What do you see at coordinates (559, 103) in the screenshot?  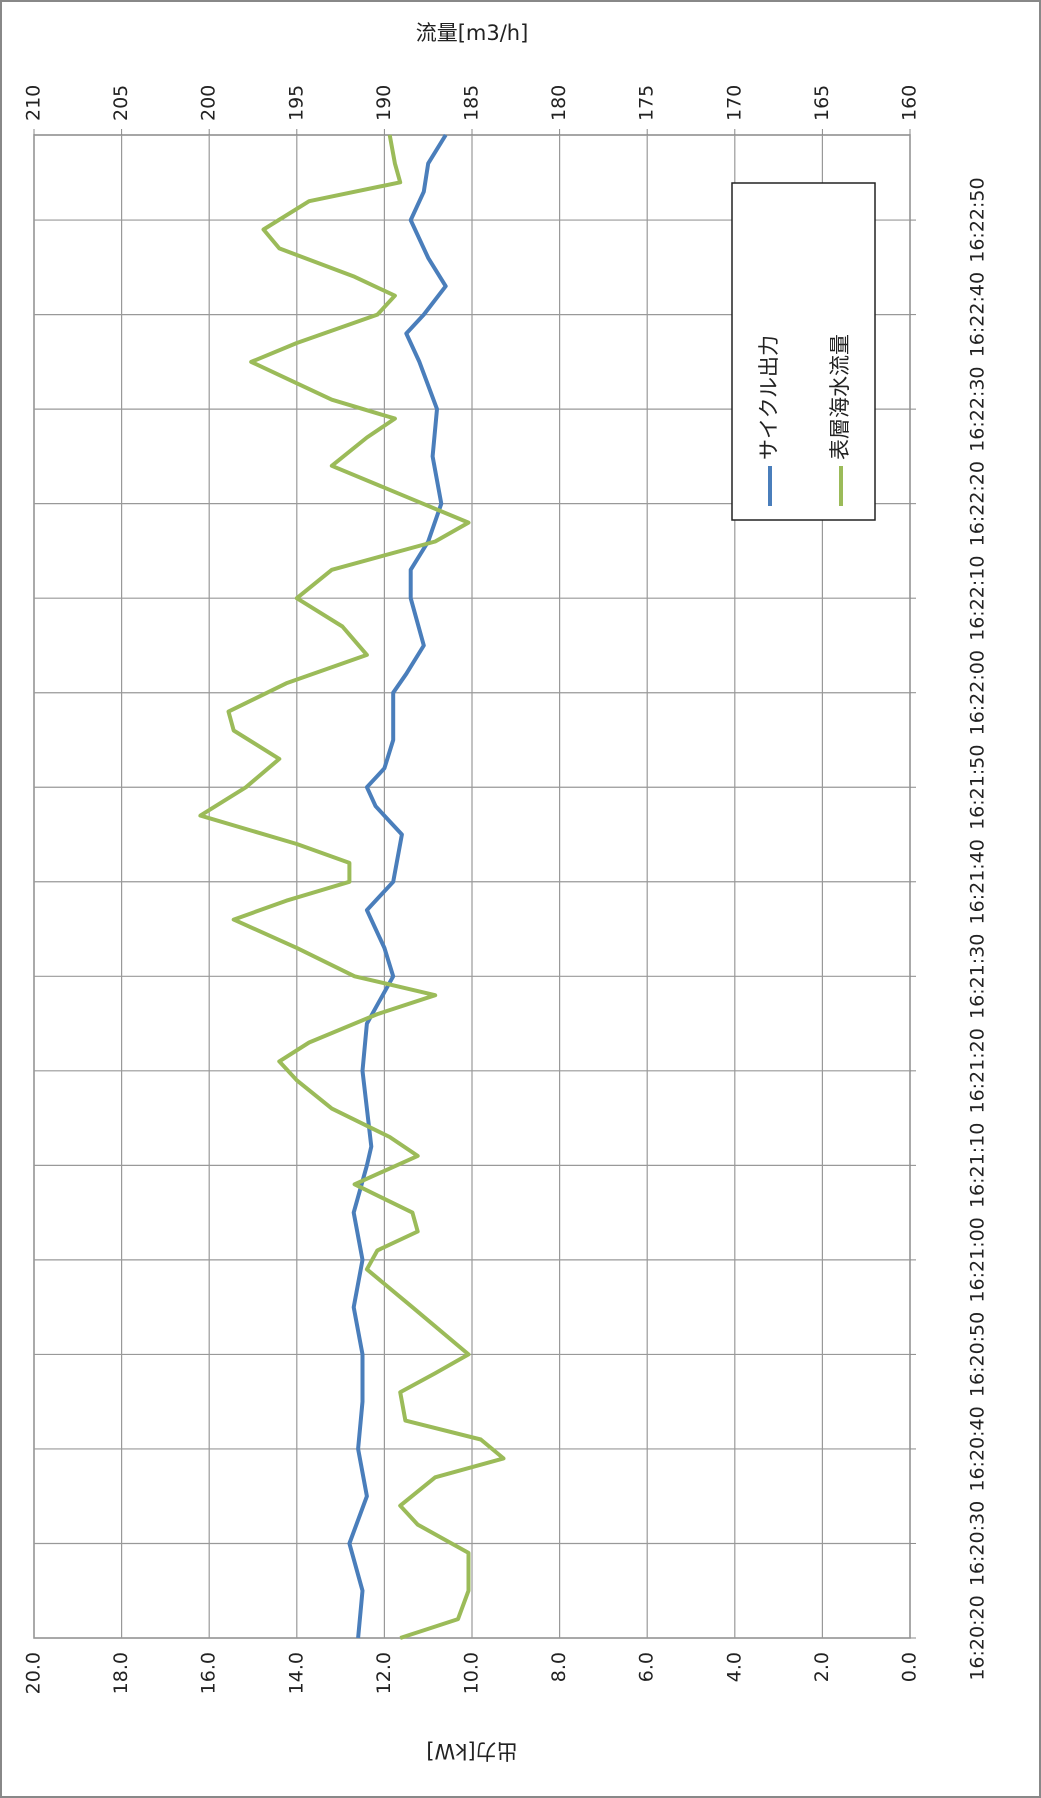 I see `y2-tick-label: 180` at bounding box center [559, 103].